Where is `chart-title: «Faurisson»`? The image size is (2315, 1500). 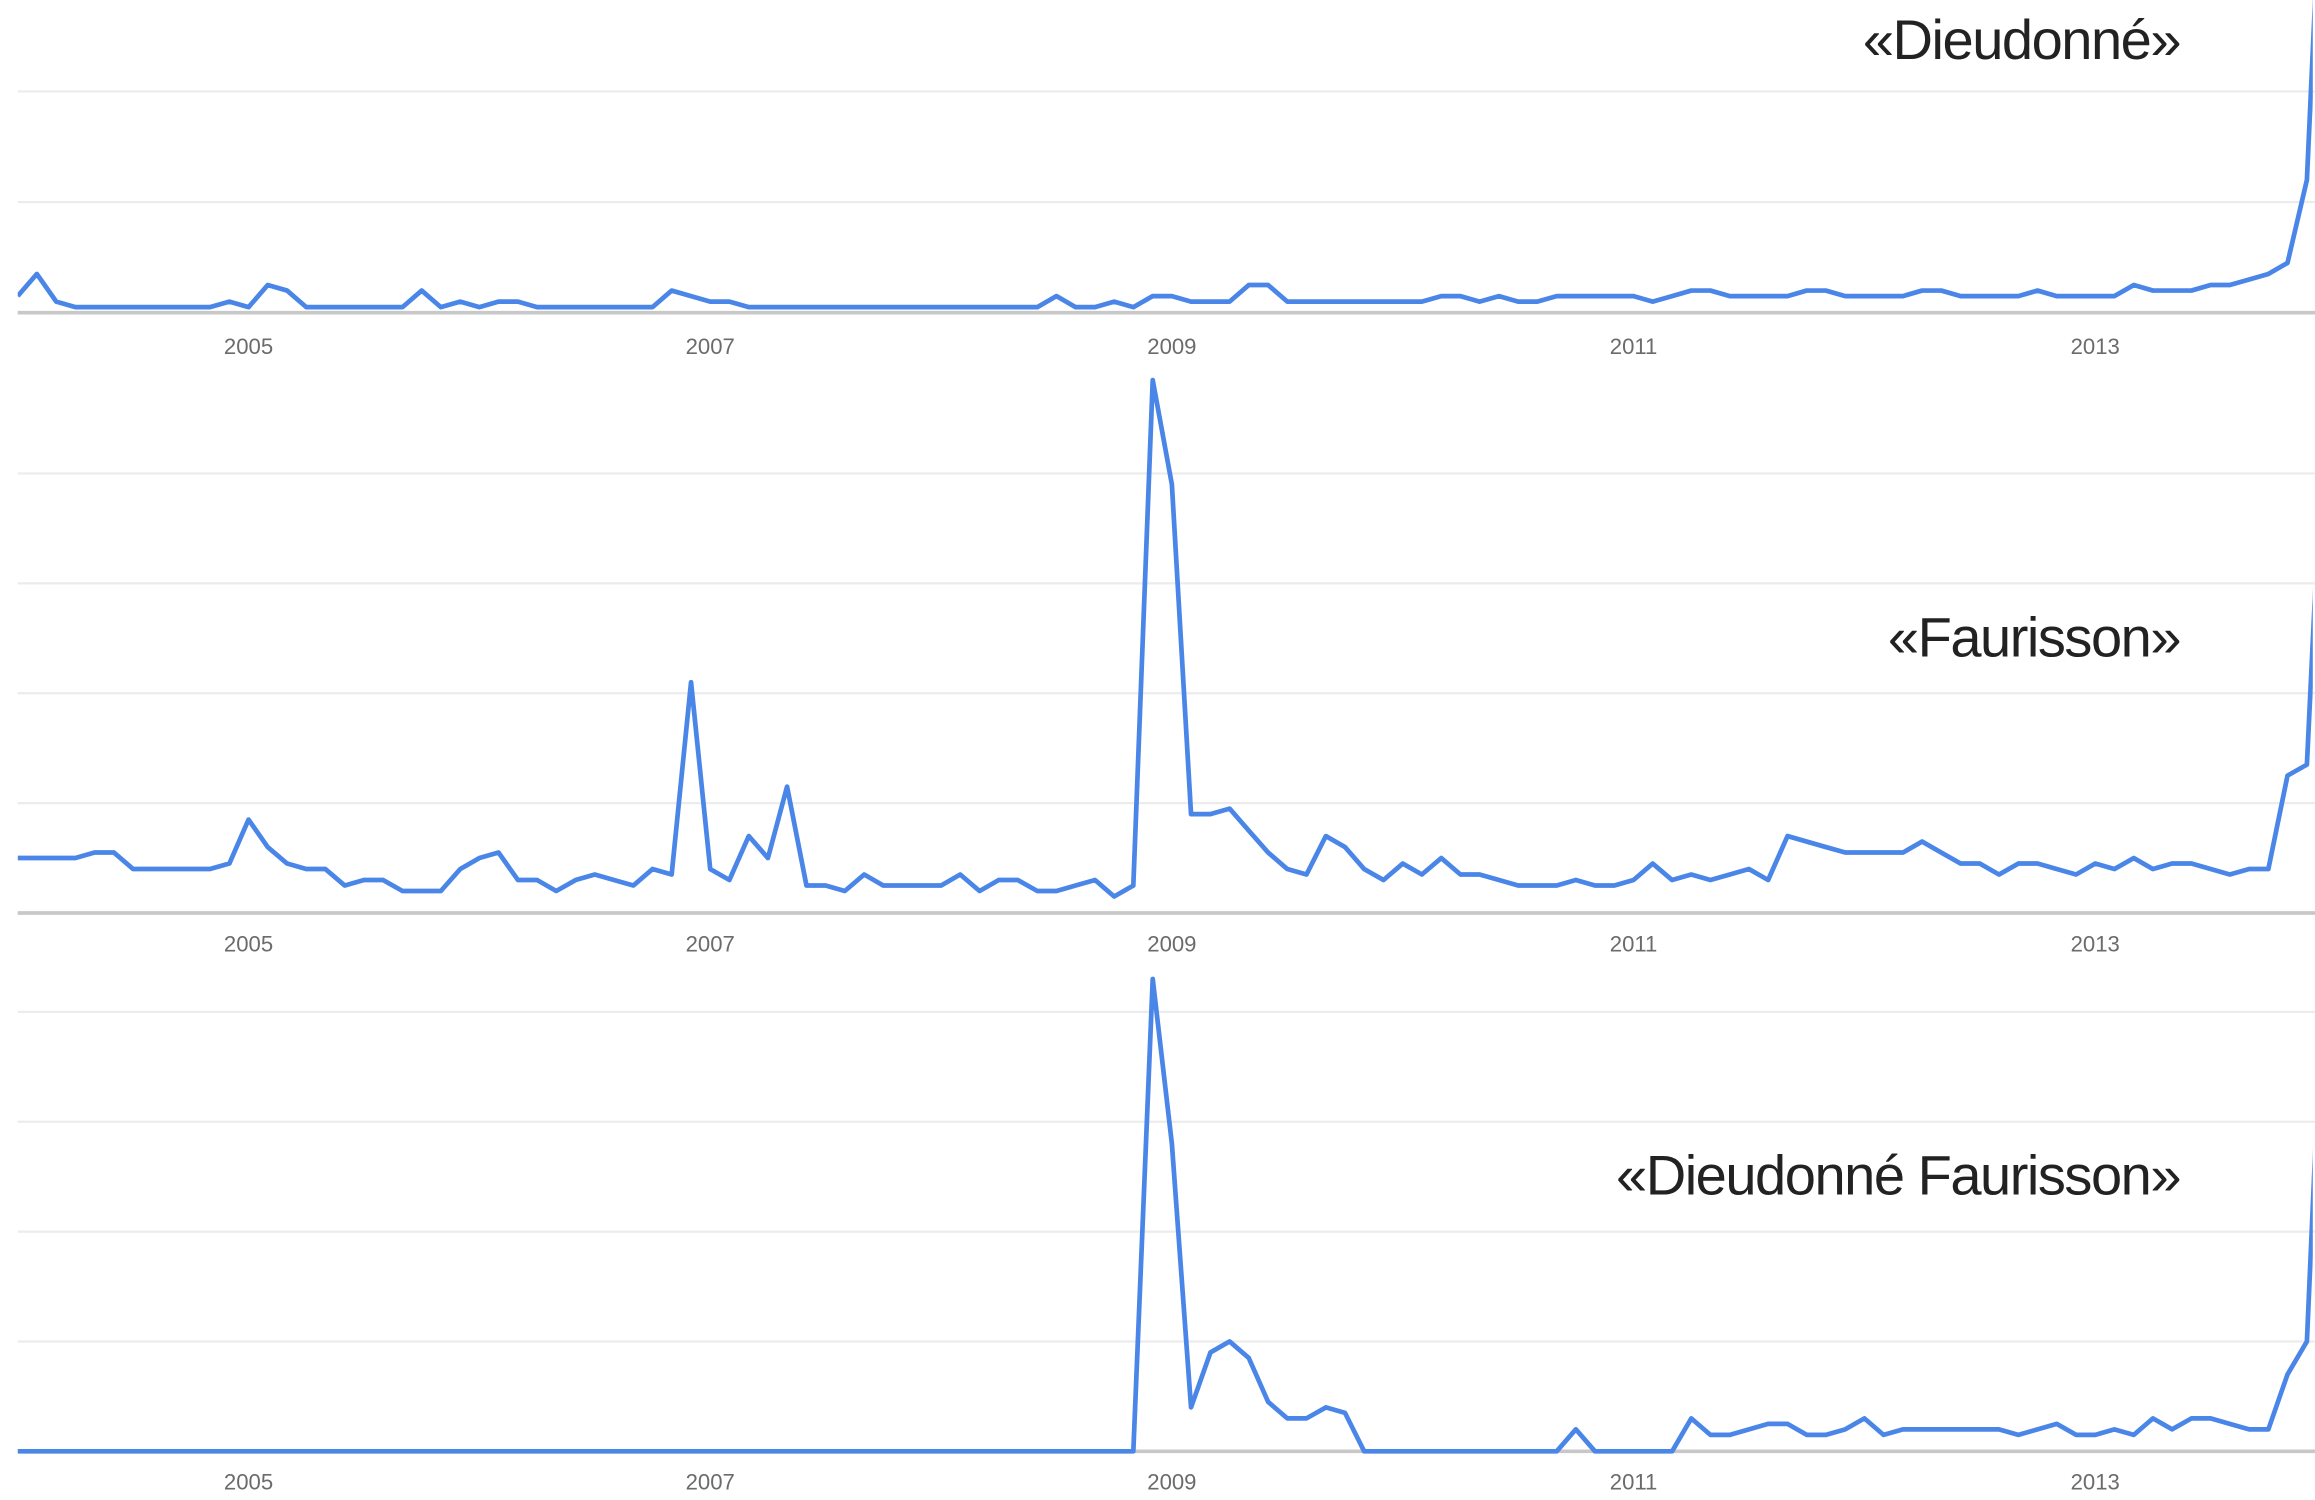
chart-title: «Faurisson» is located at coordinates (2034, 636).